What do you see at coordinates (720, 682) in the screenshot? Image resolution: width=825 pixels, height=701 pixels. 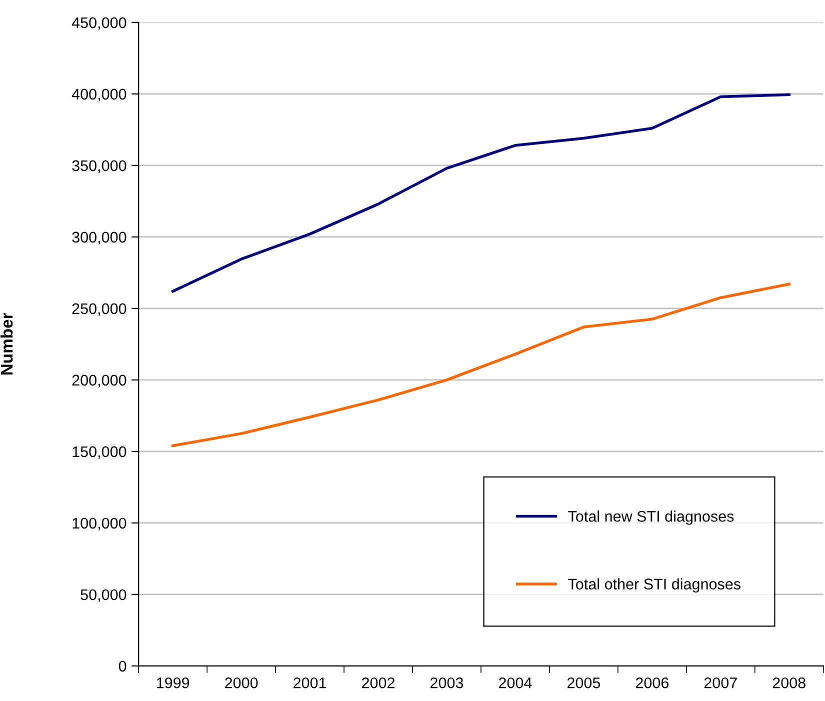 I see `x-tick-label: 2007` at bounding box center [720, 682].